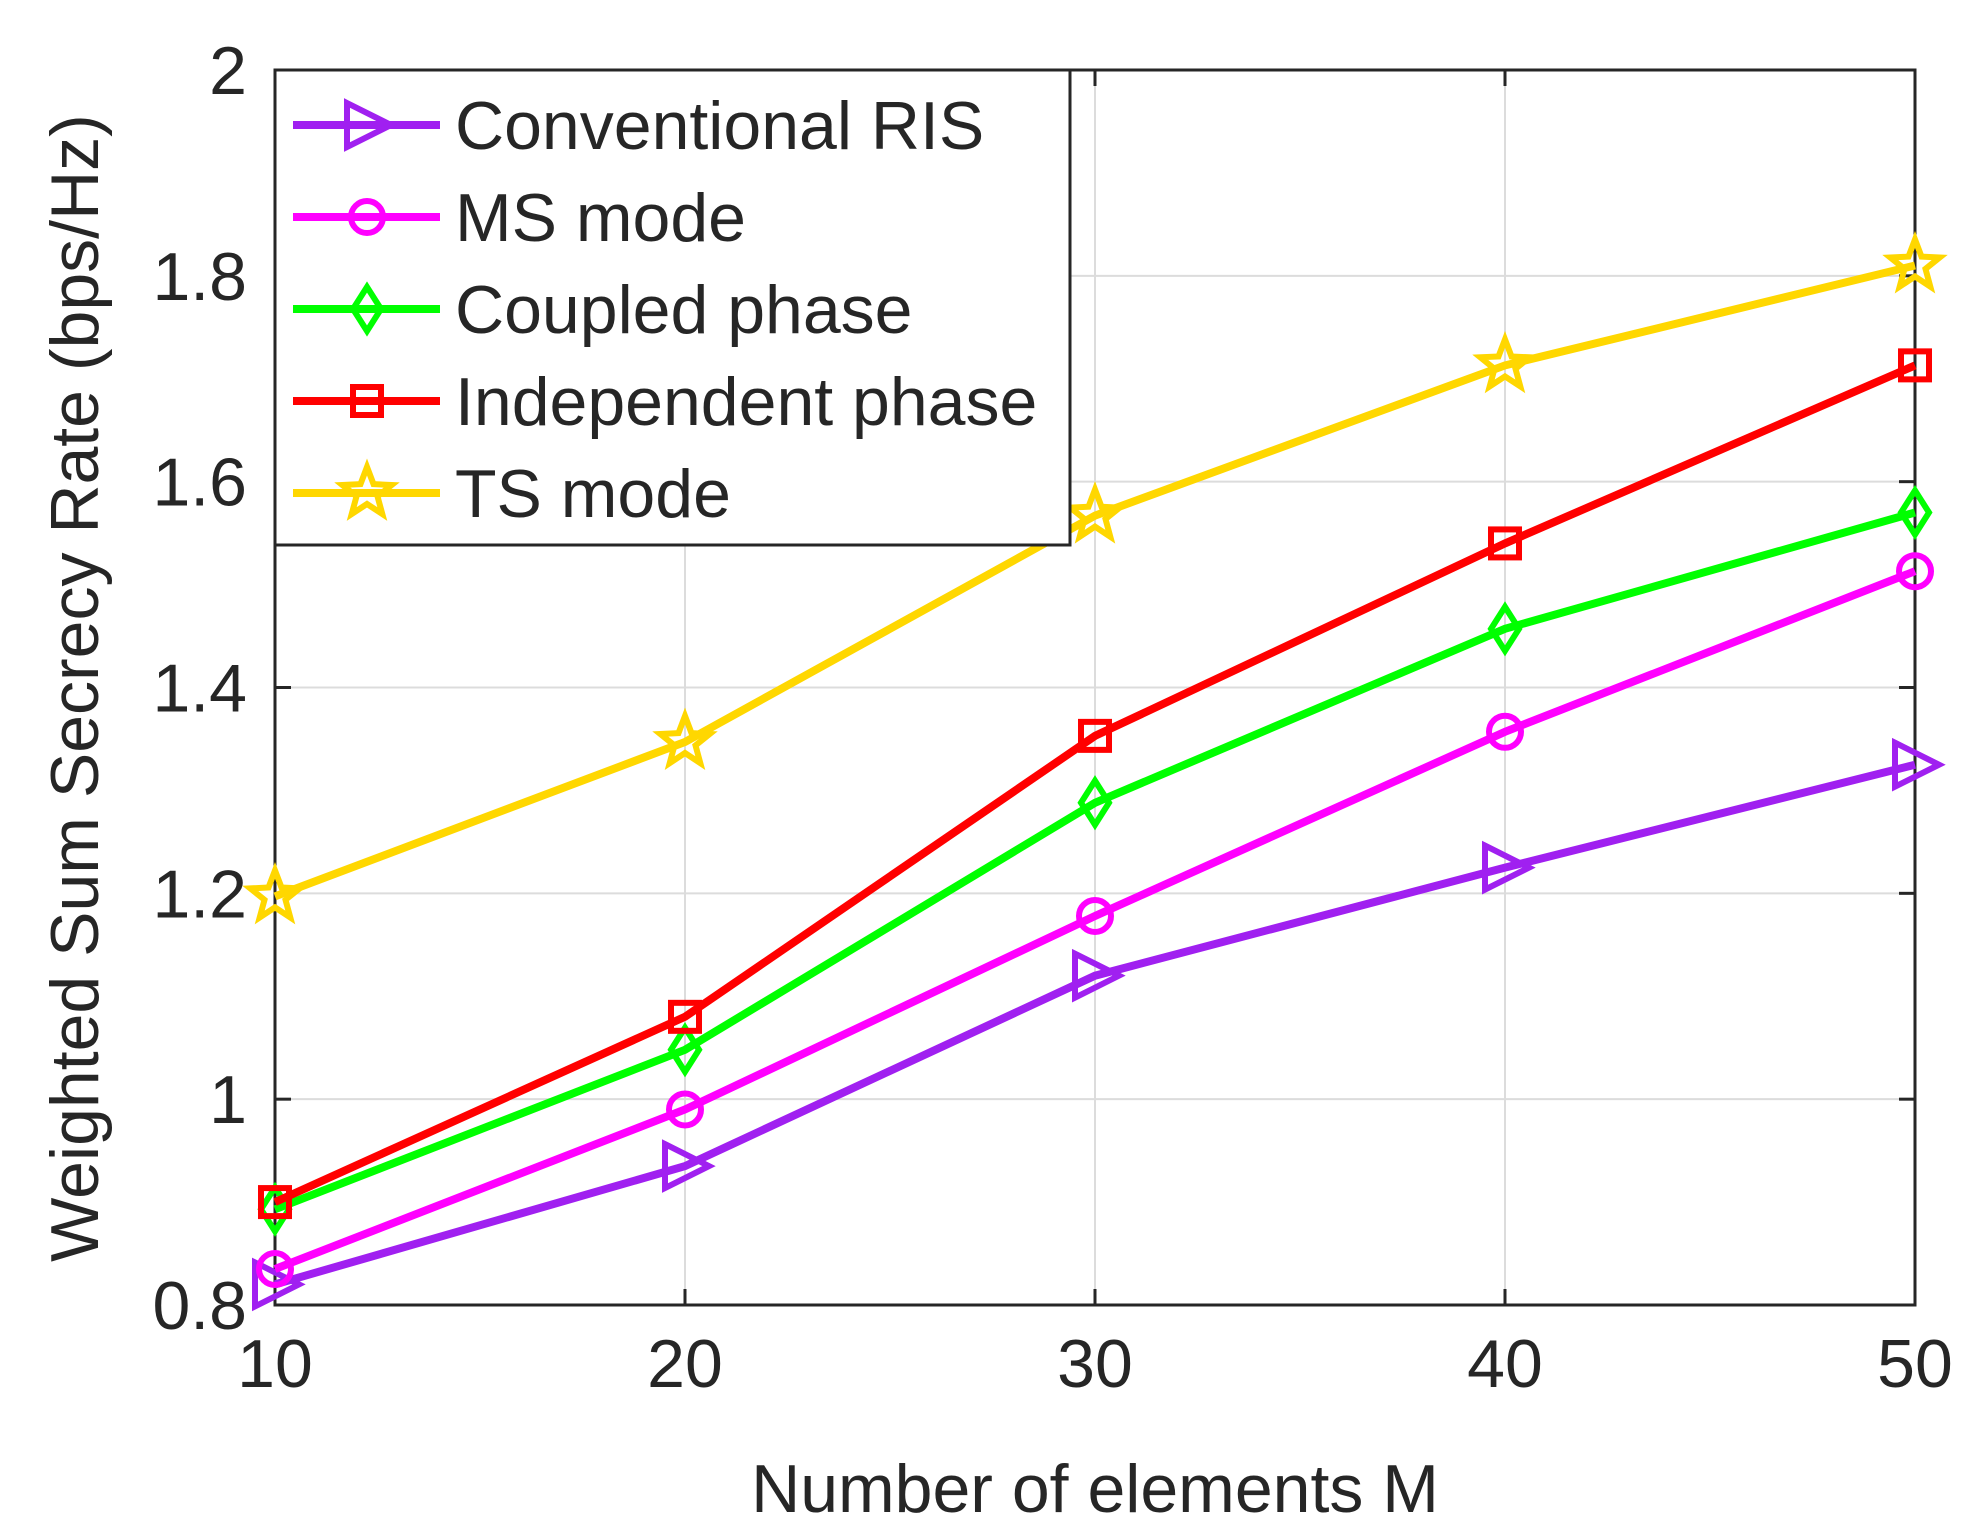 The image size is (1967, 1530). I want to click on legend-label-ms-mode: MS mode, so click(600, 218).